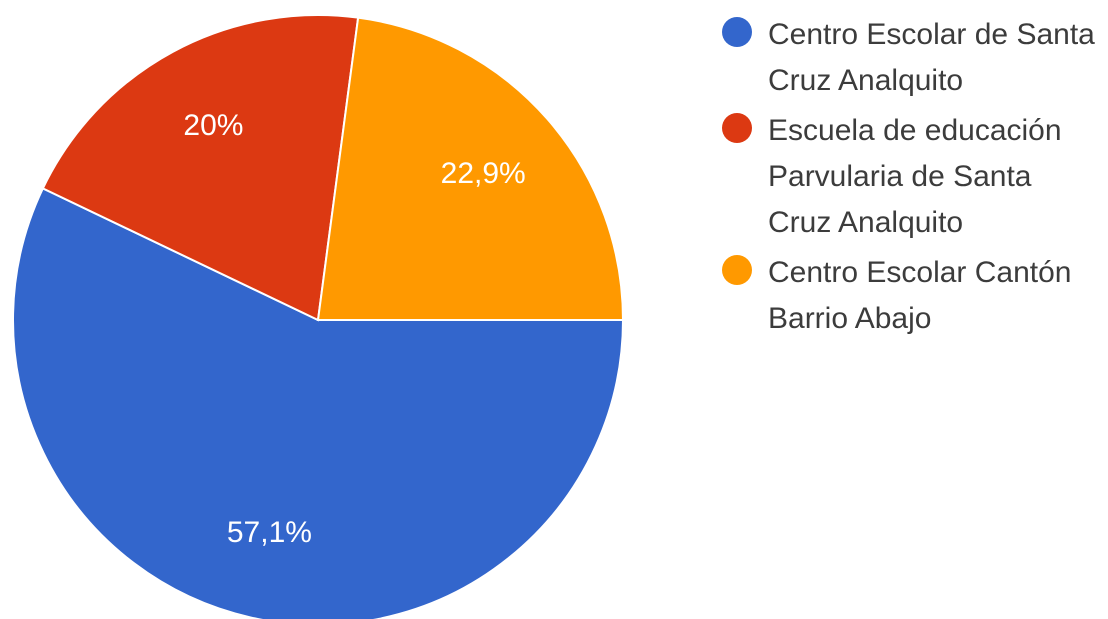 Image resolution: width=1108 pixels, height=619 pixels. What do you see at coordinates (483, 173) in the screenshot?
I see `pie-slice-value-label: 22,9%` at bounding box center [483, 173].